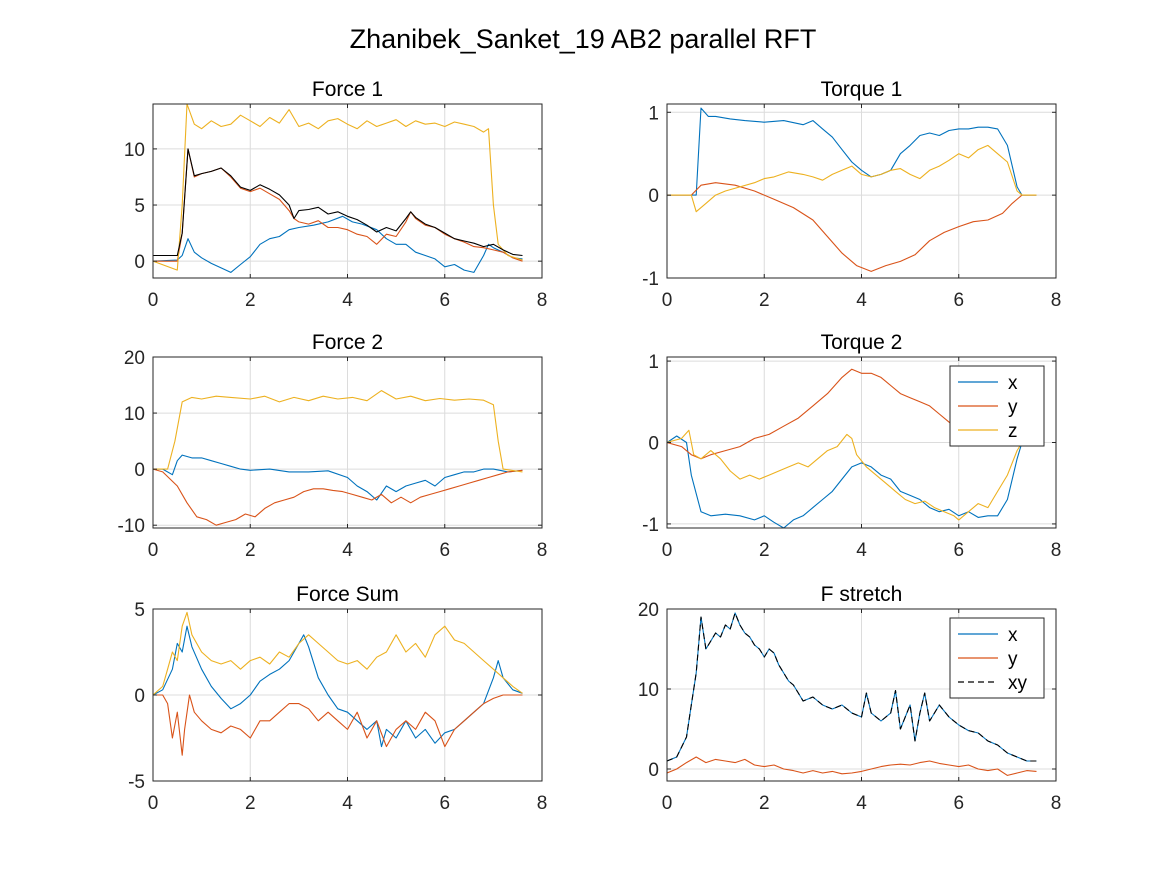  I want to click on subplot-force-1: 0 2 4 6 8 0 5 10 Force 1, so click(335, 194).